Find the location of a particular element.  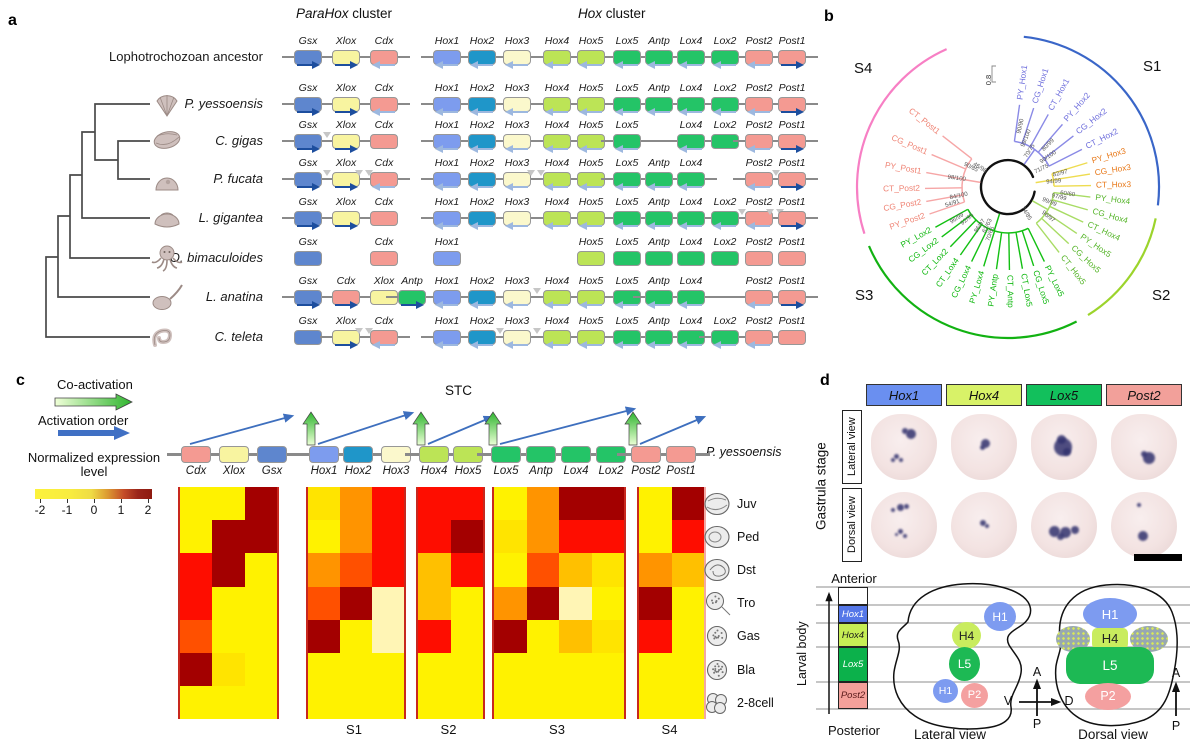

support-value: 90/90 is located at coordinates (1020, 126).